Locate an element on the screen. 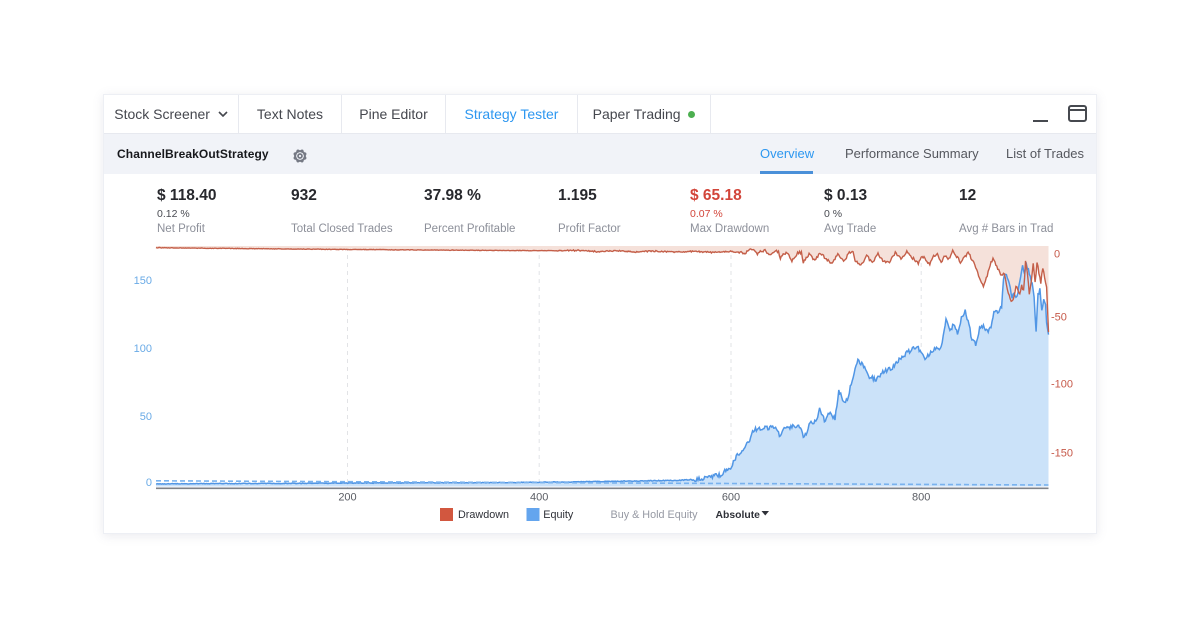 The width and height of the screenshot is (1200, 628). svg-text: -100 is located at coordinates (1062, 385).